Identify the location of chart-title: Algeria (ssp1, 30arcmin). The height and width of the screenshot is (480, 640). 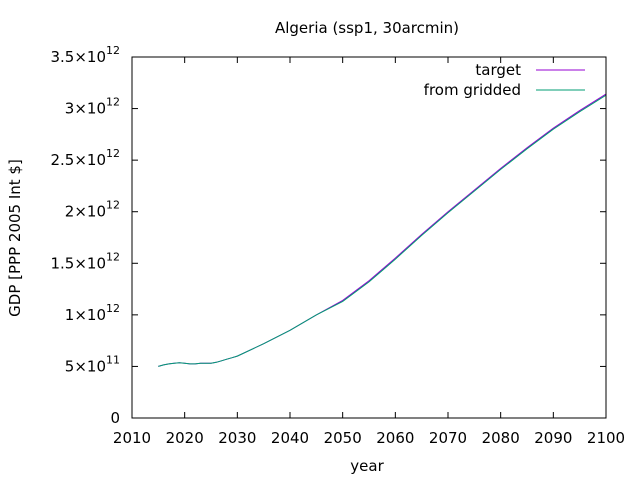
(367, 28).